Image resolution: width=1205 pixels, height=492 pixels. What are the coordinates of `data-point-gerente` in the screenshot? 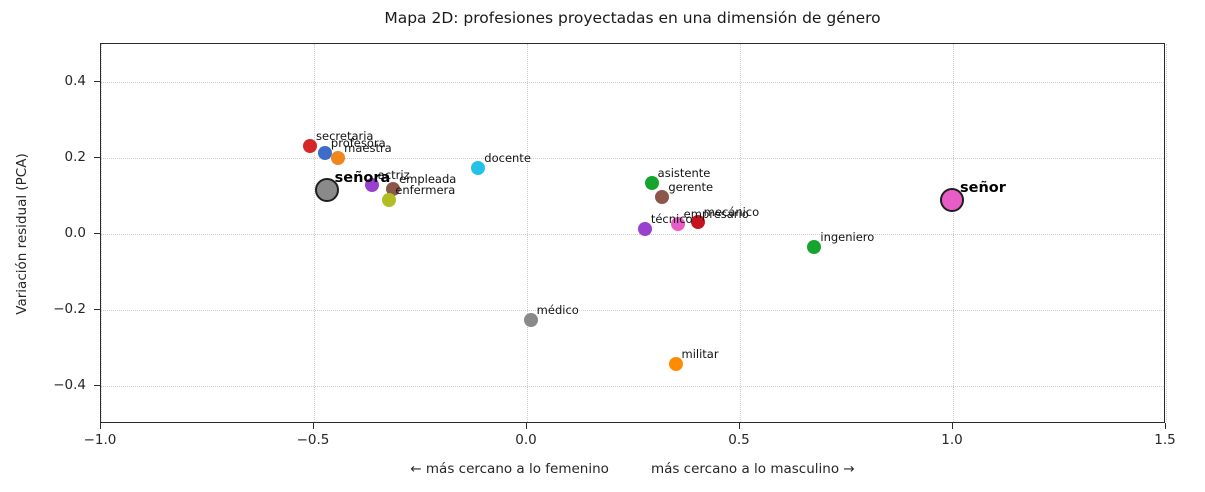 It's located at (662, 196).